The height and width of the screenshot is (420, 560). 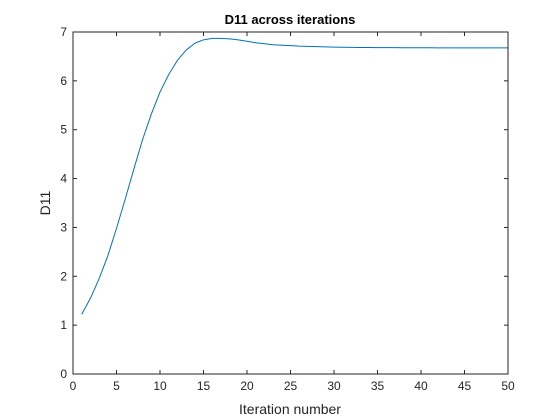 I want to click on x-tick-label: 45, so click(x=465, y=386).